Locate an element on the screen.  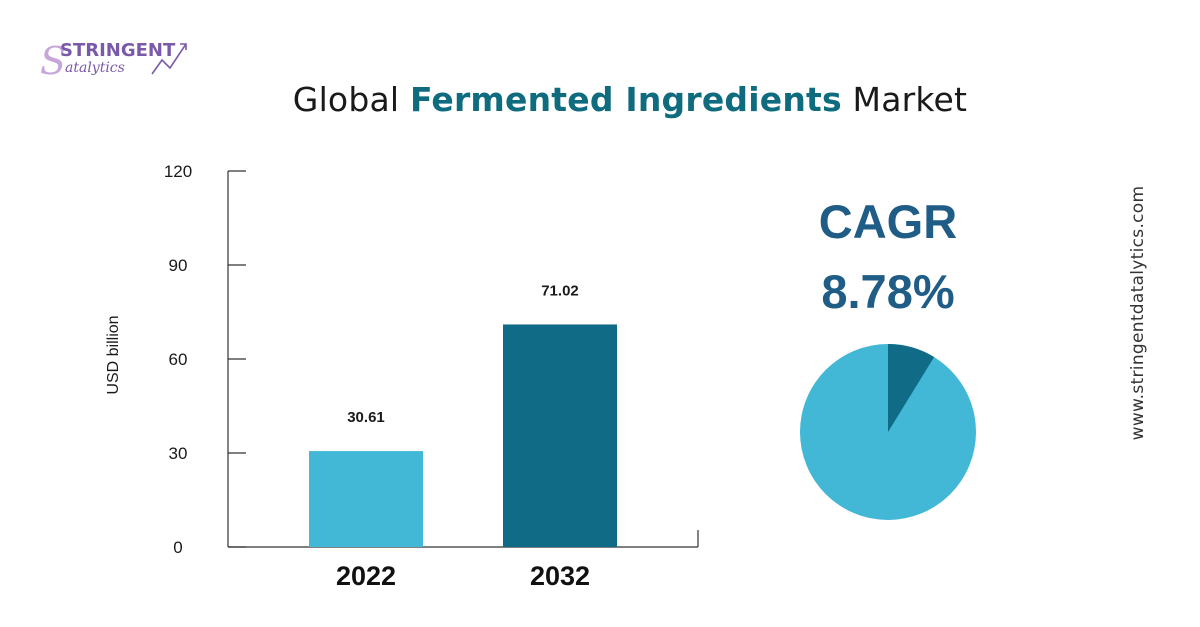
x-tick-label: 2032 is located at coordinates (560, 576).